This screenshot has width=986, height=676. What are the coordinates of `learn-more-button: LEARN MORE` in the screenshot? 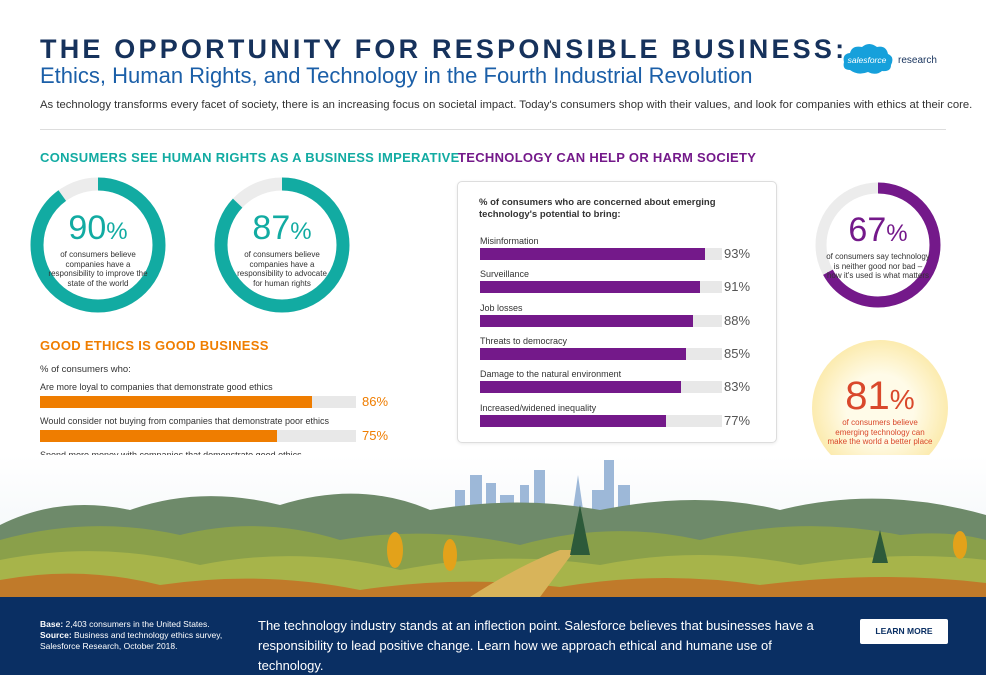 It's located at (904, 631).